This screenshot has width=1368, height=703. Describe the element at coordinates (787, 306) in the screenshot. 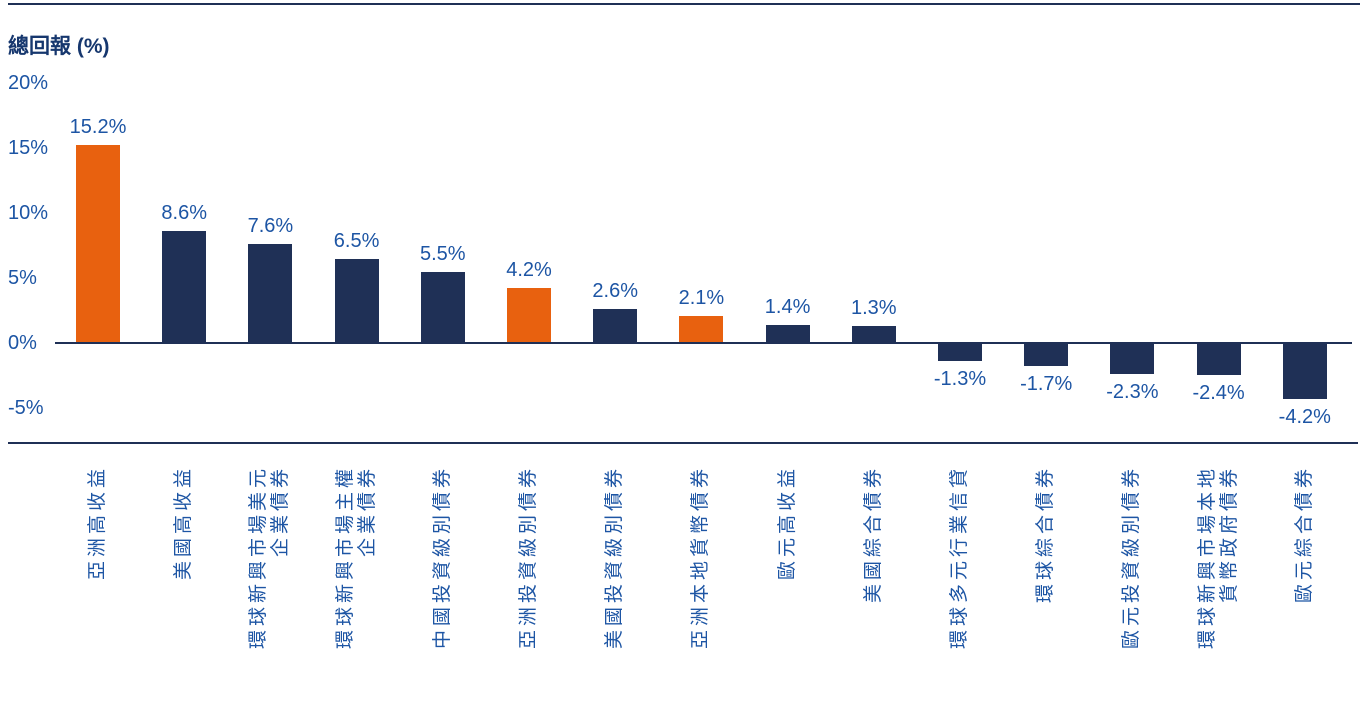

I see `bar-value-label: 1.4%` at that location.